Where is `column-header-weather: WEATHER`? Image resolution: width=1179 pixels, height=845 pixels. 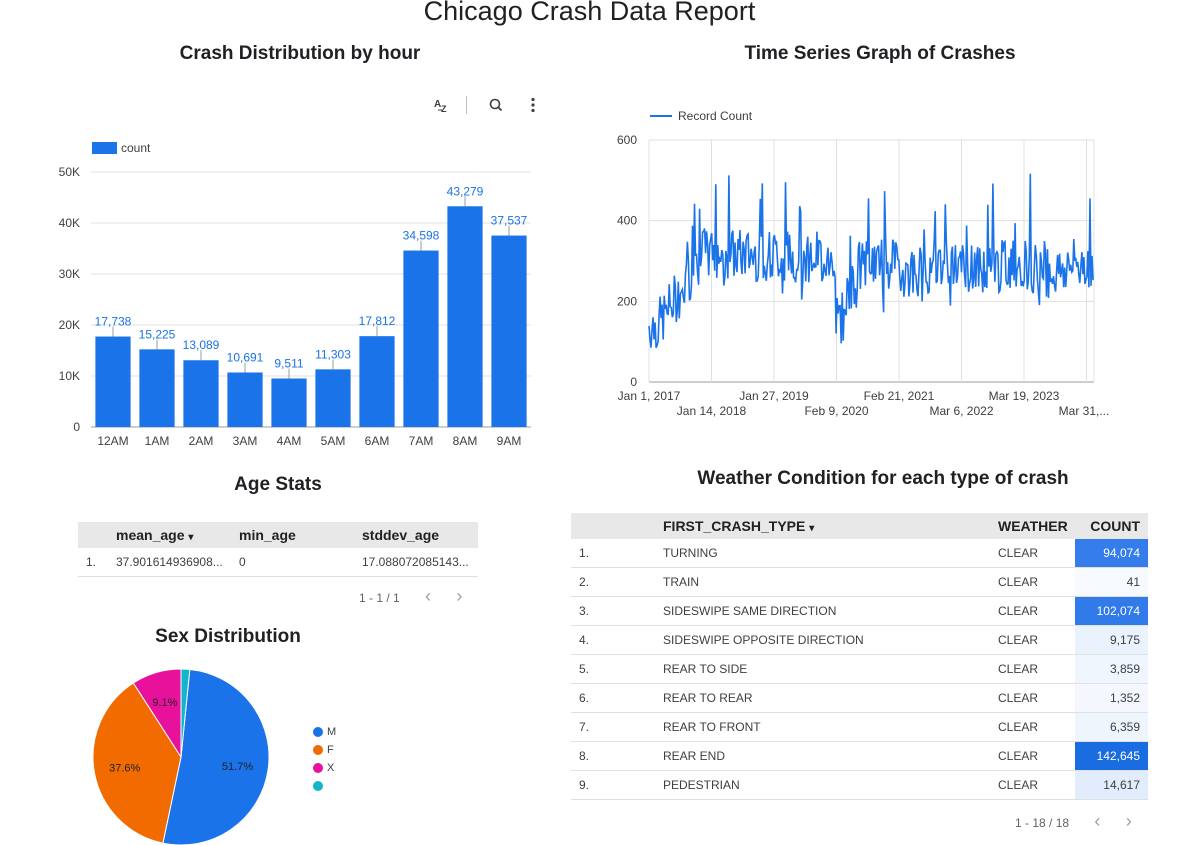 column-header-weather: WEATHER is located at coordinates (1036, 526).